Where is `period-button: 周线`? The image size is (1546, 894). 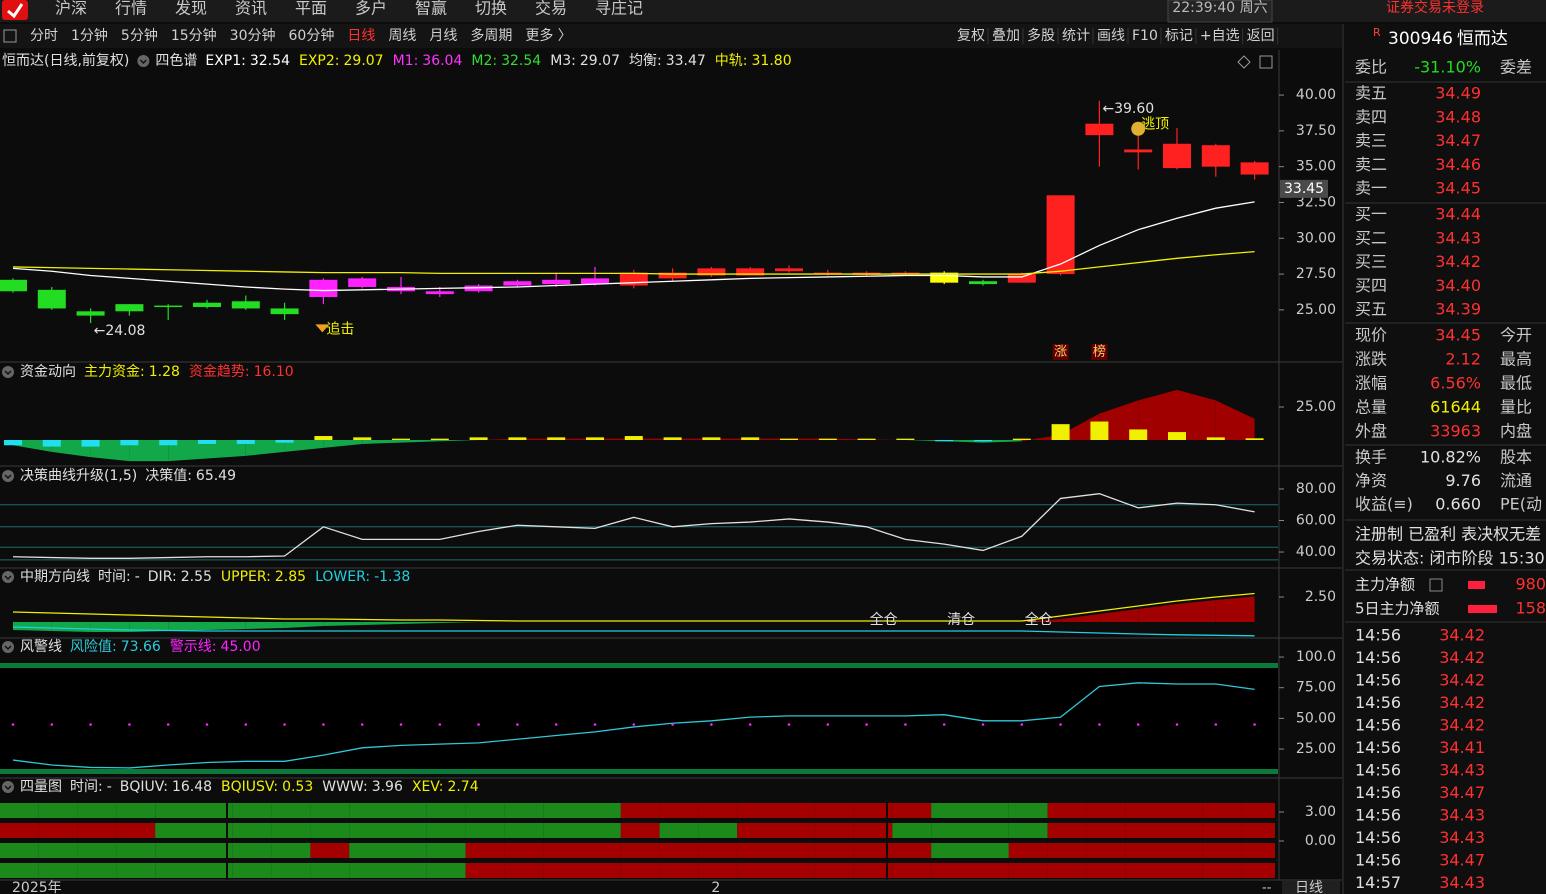
period-button: 周线 is located at coordinates (402, 36).